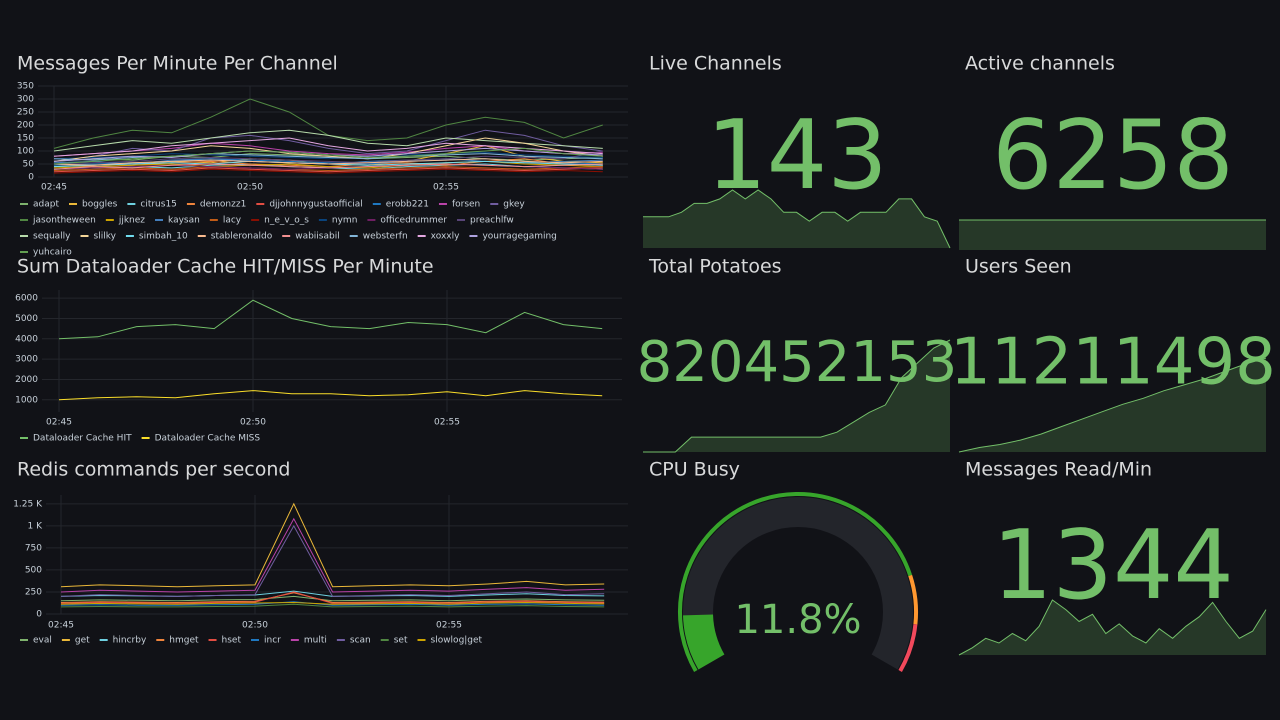 This screenshot has height=720, width=1280. What do you see at coordinates (797, 620) in the screenshot?
I see `gauge-label: 11.8%` at bounding box center [797, 620].